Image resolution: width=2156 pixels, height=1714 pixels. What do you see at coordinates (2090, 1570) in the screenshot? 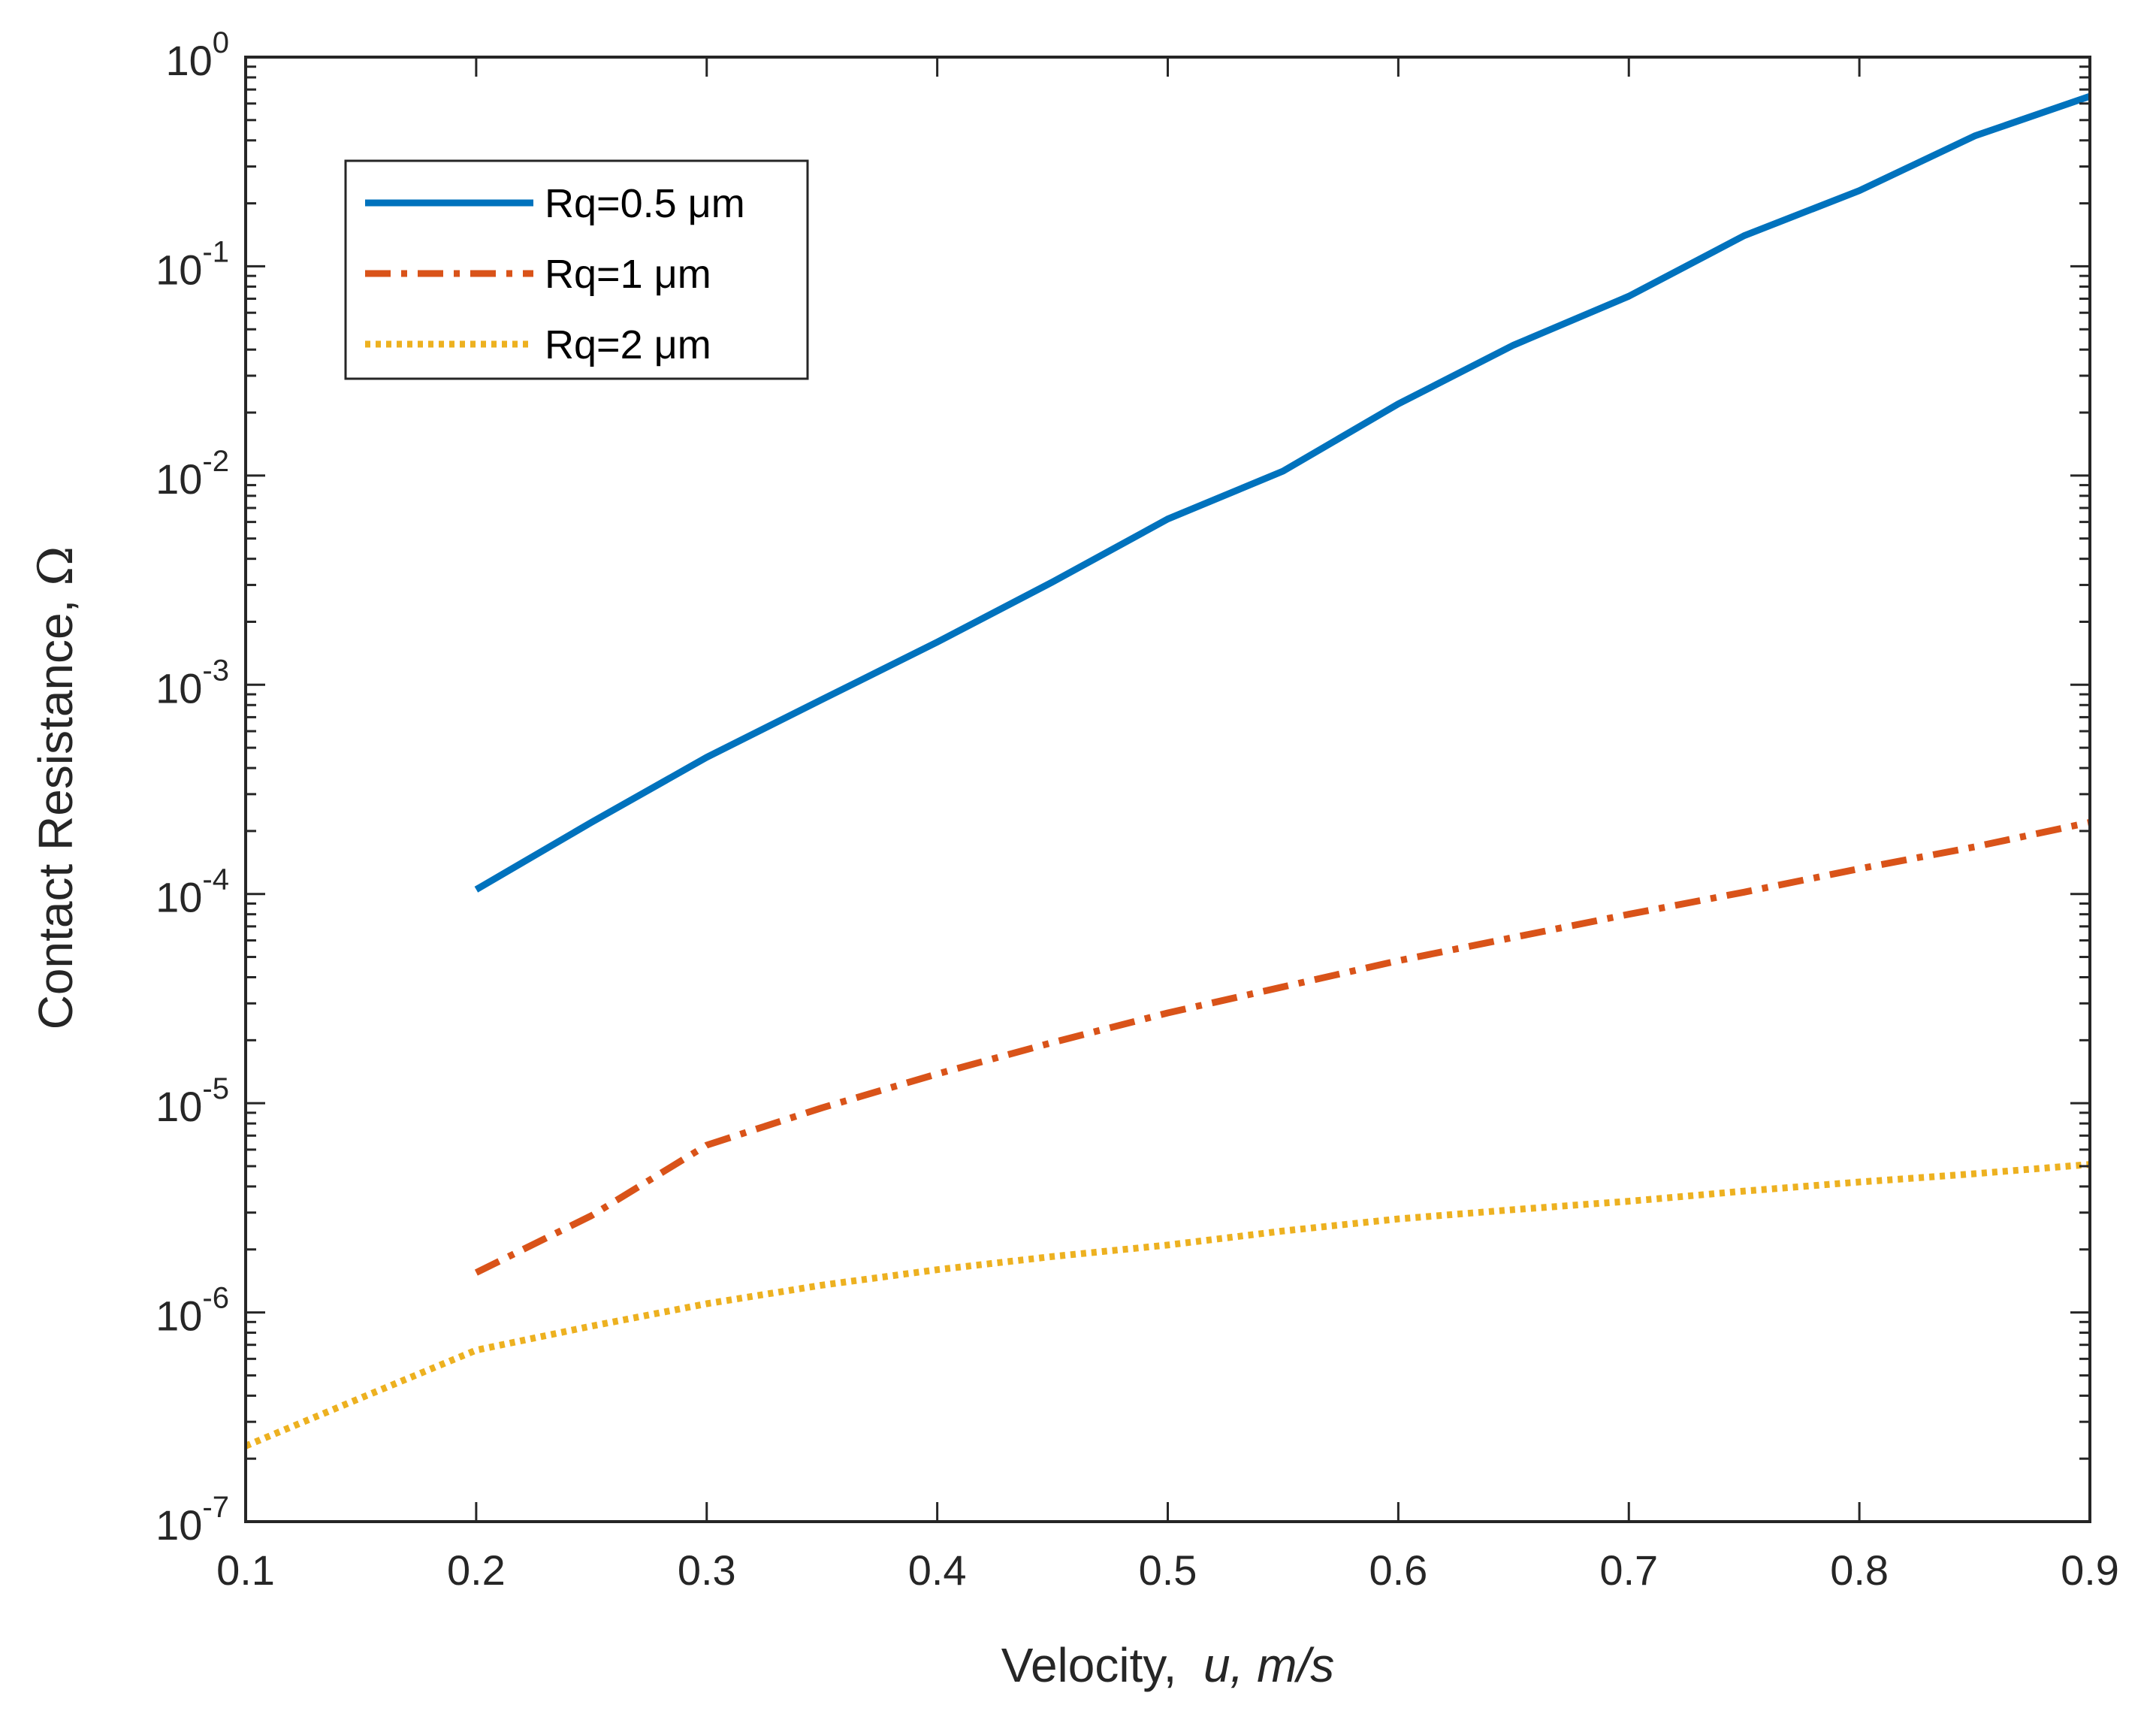
I see `x-tick-label: 0.9` at bounding box center [2090, 1570].